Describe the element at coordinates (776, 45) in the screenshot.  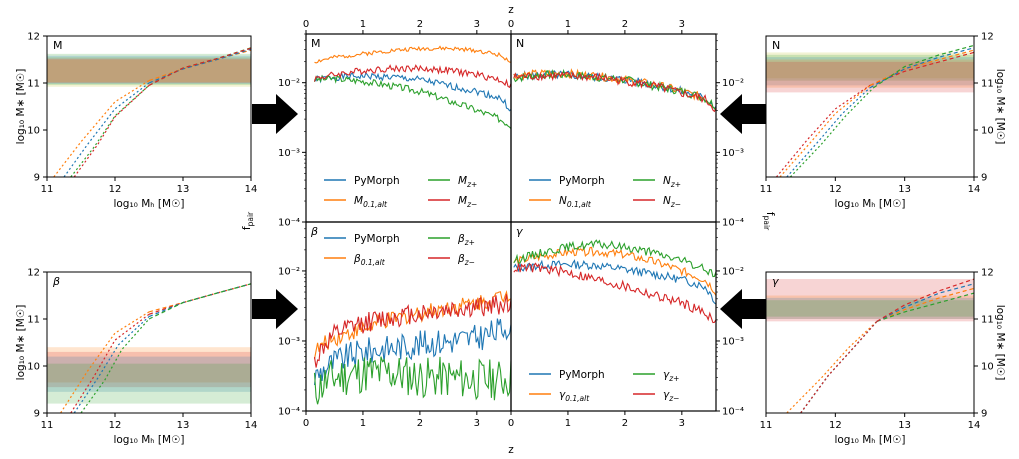
I see `panel-title: N` at that location.